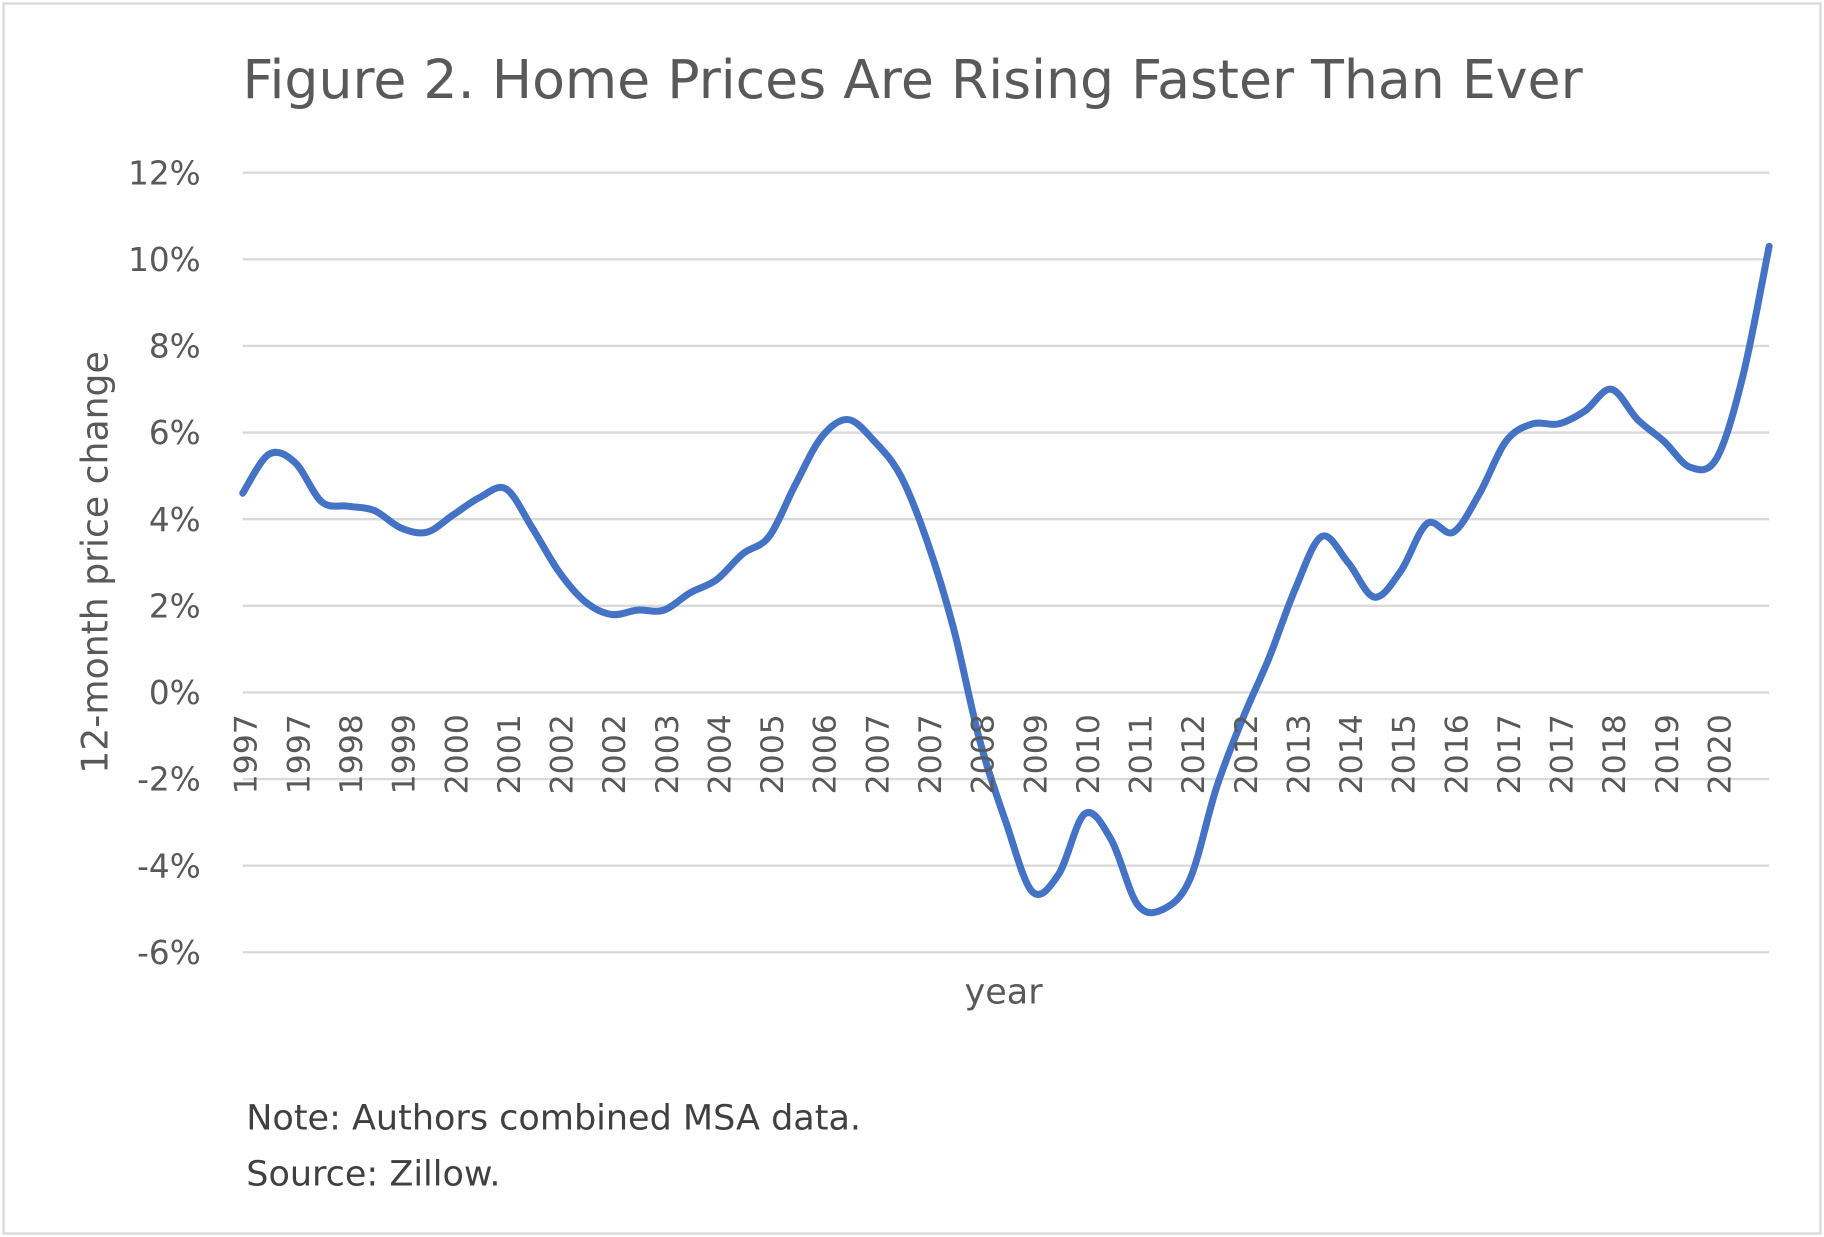 This screenshot has width=1824, height=1237. I want to click on y-tick-label: 6%, so click(175, 433).